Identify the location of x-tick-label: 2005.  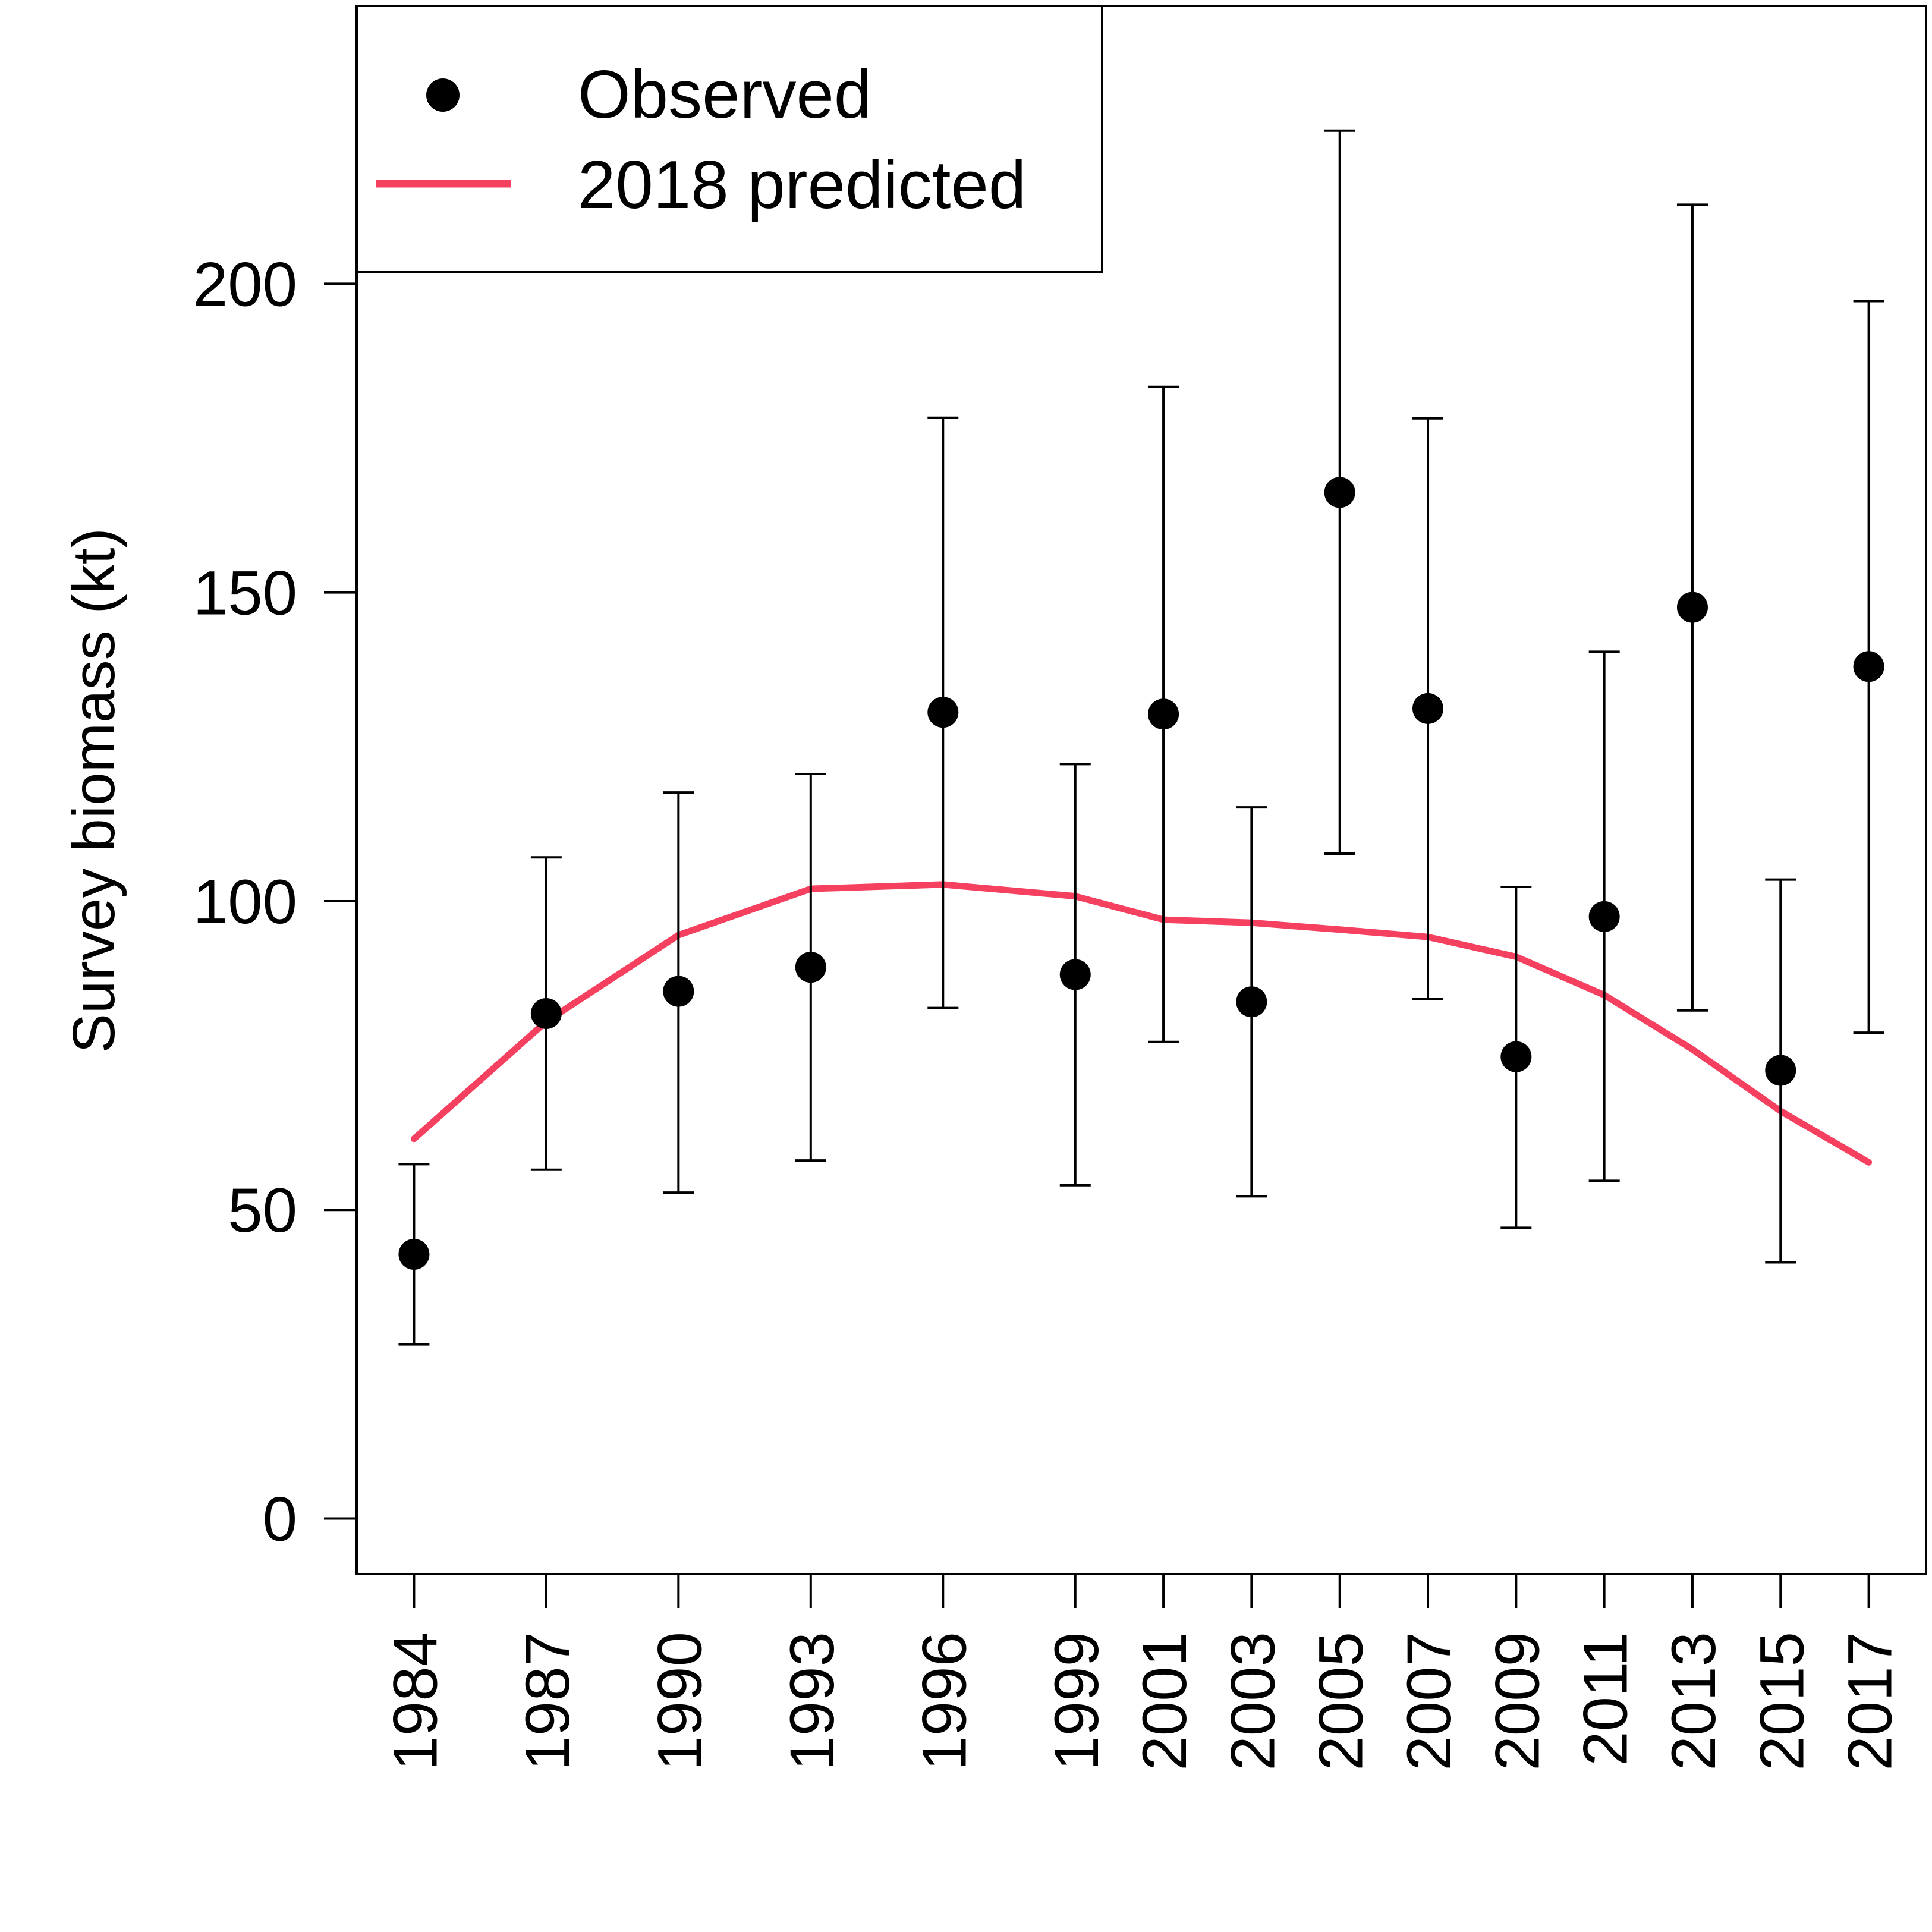
(1341, 1702).